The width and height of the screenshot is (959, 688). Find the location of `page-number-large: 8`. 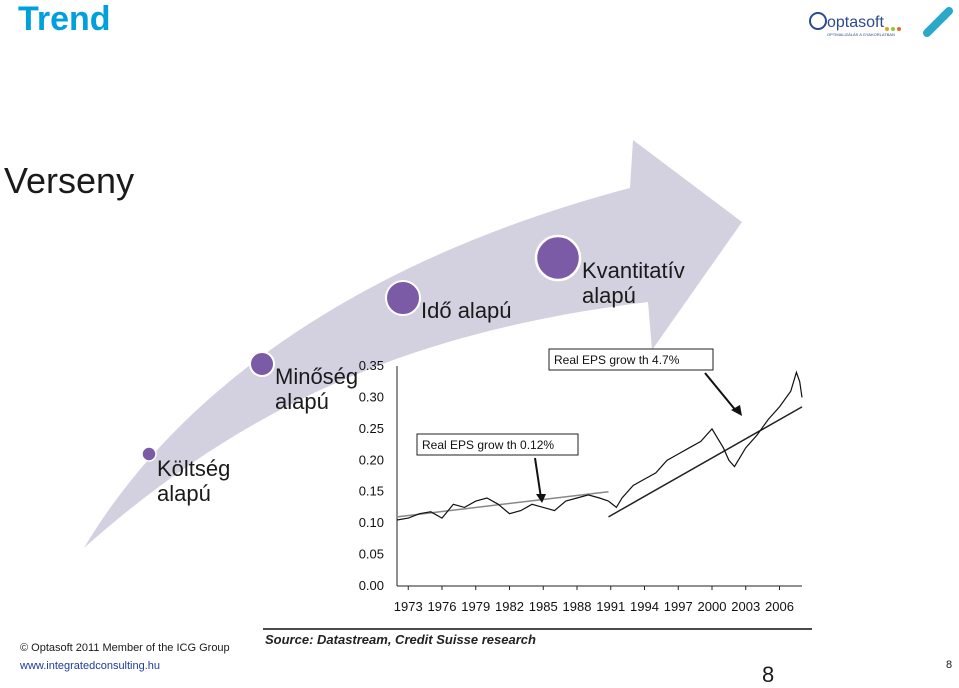

page-number-large: 8 is located at coordinates (768, 674).